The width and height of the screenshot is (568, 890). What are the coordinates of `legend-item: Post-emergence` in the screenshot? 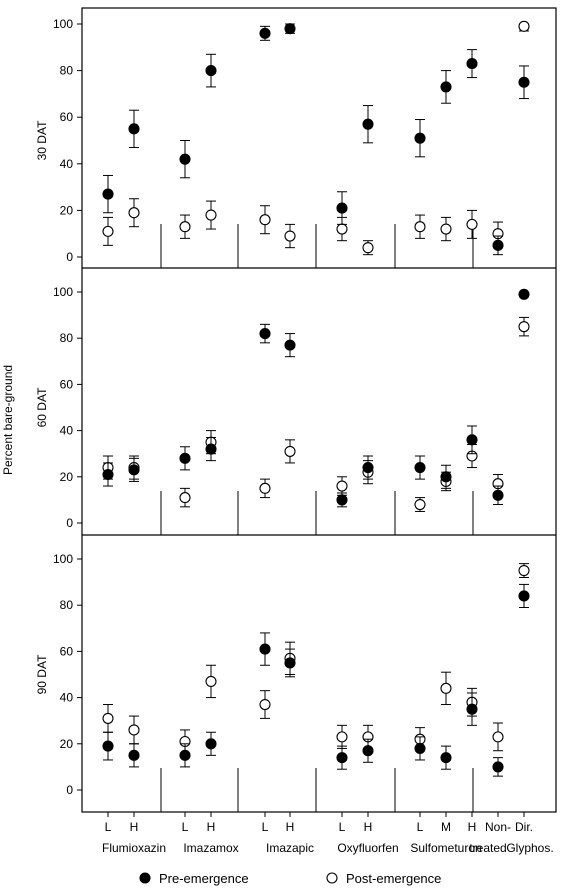 It's located at (383, 878).